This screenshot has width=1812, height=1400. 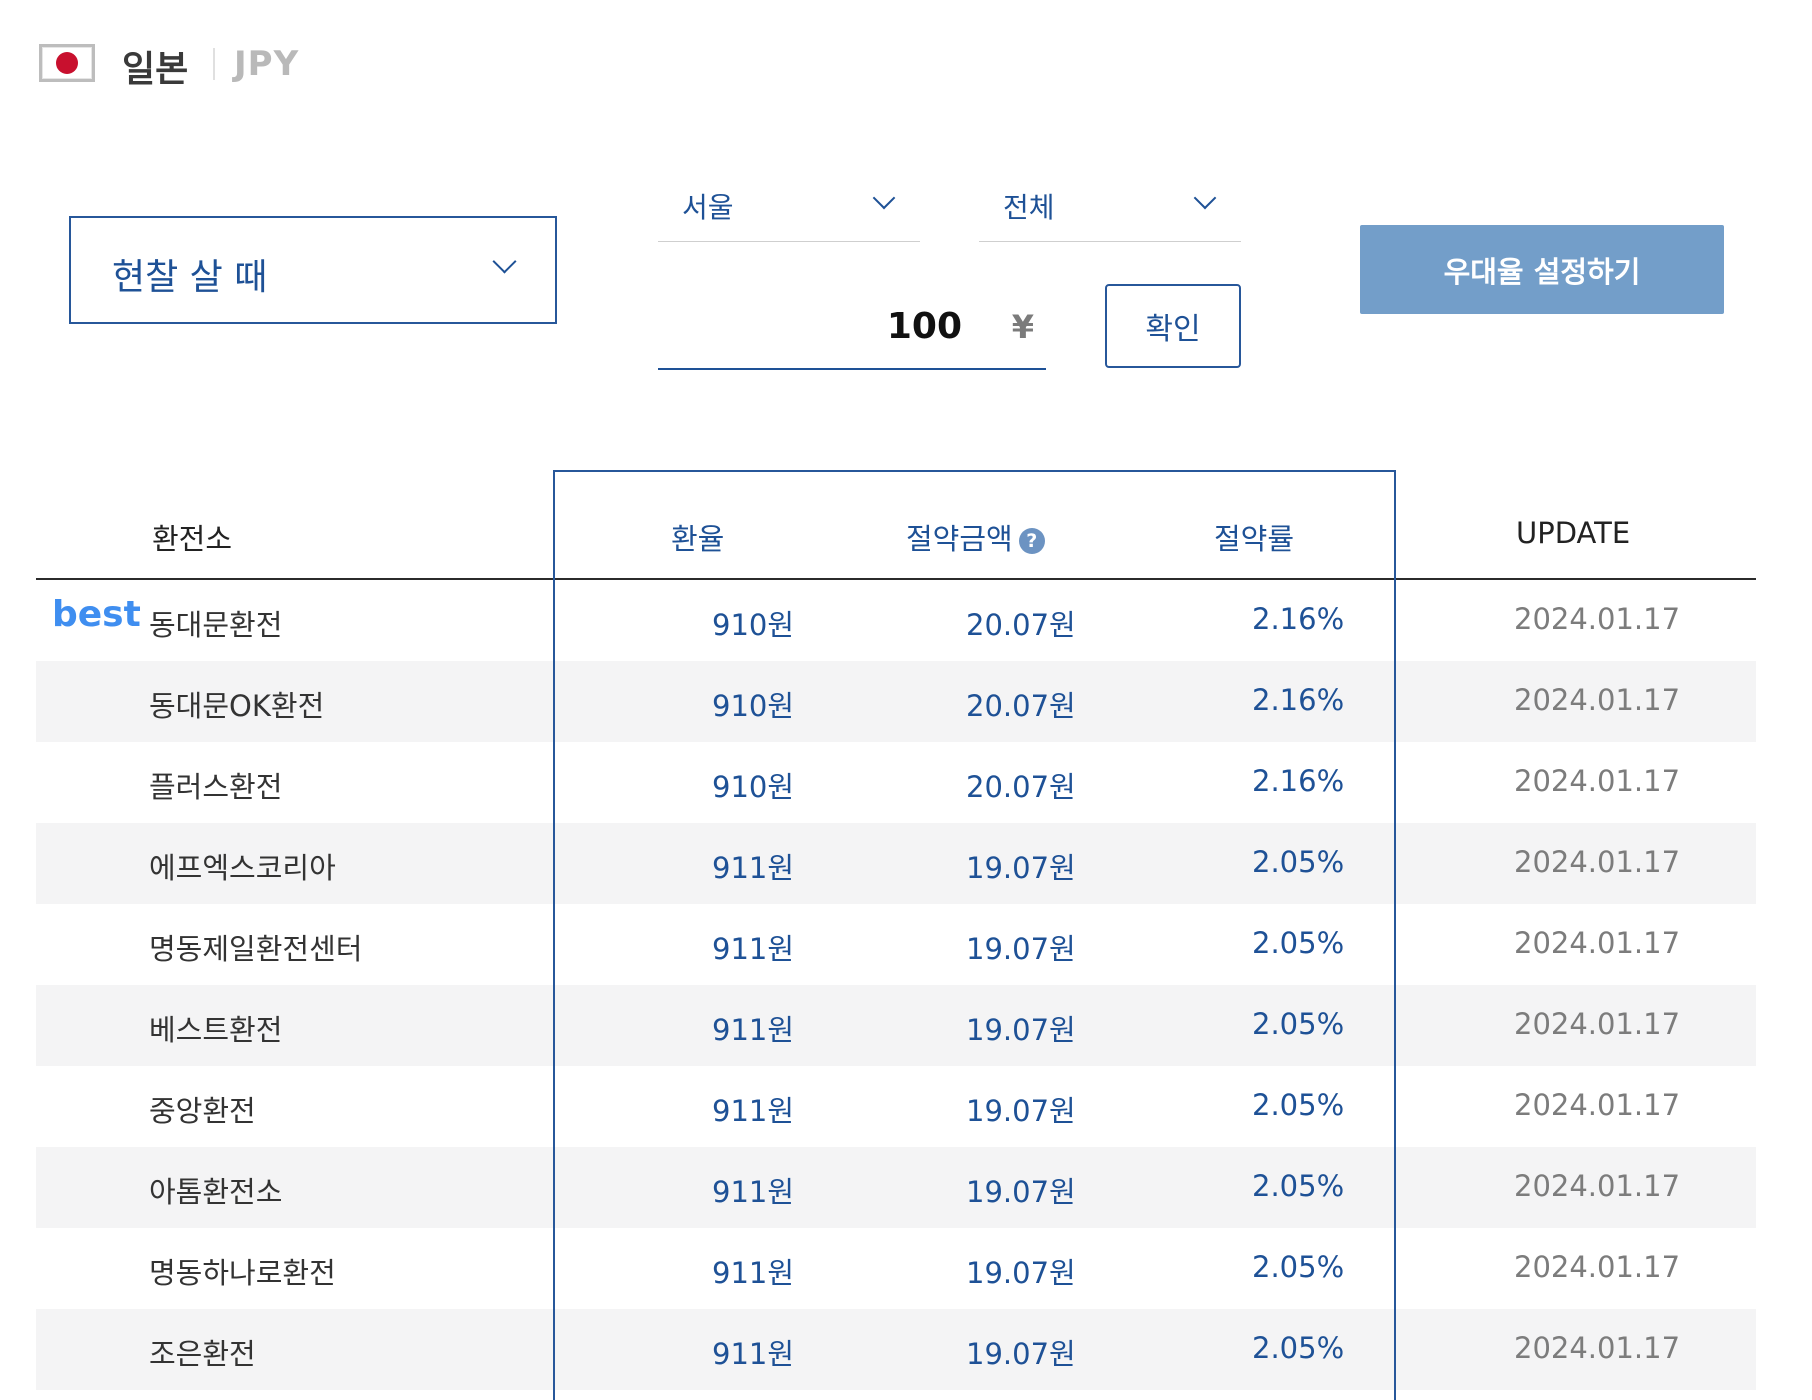 I want to click on table-row: 동대문OK환전 910원 20.07원 2.16% 2024.01.17, so click(x=896, y=701).